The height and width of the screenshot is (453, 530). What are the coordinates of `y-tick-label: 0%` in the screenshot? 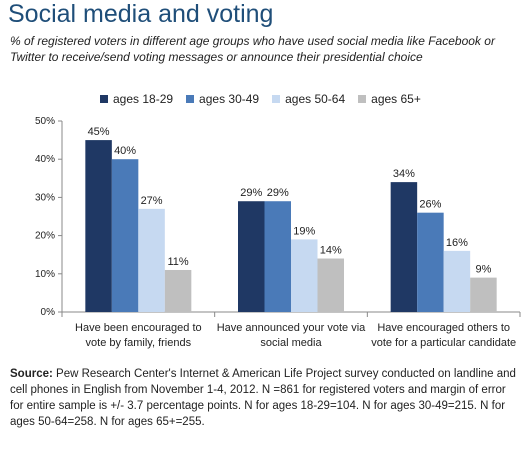 It's located at (48, 312).